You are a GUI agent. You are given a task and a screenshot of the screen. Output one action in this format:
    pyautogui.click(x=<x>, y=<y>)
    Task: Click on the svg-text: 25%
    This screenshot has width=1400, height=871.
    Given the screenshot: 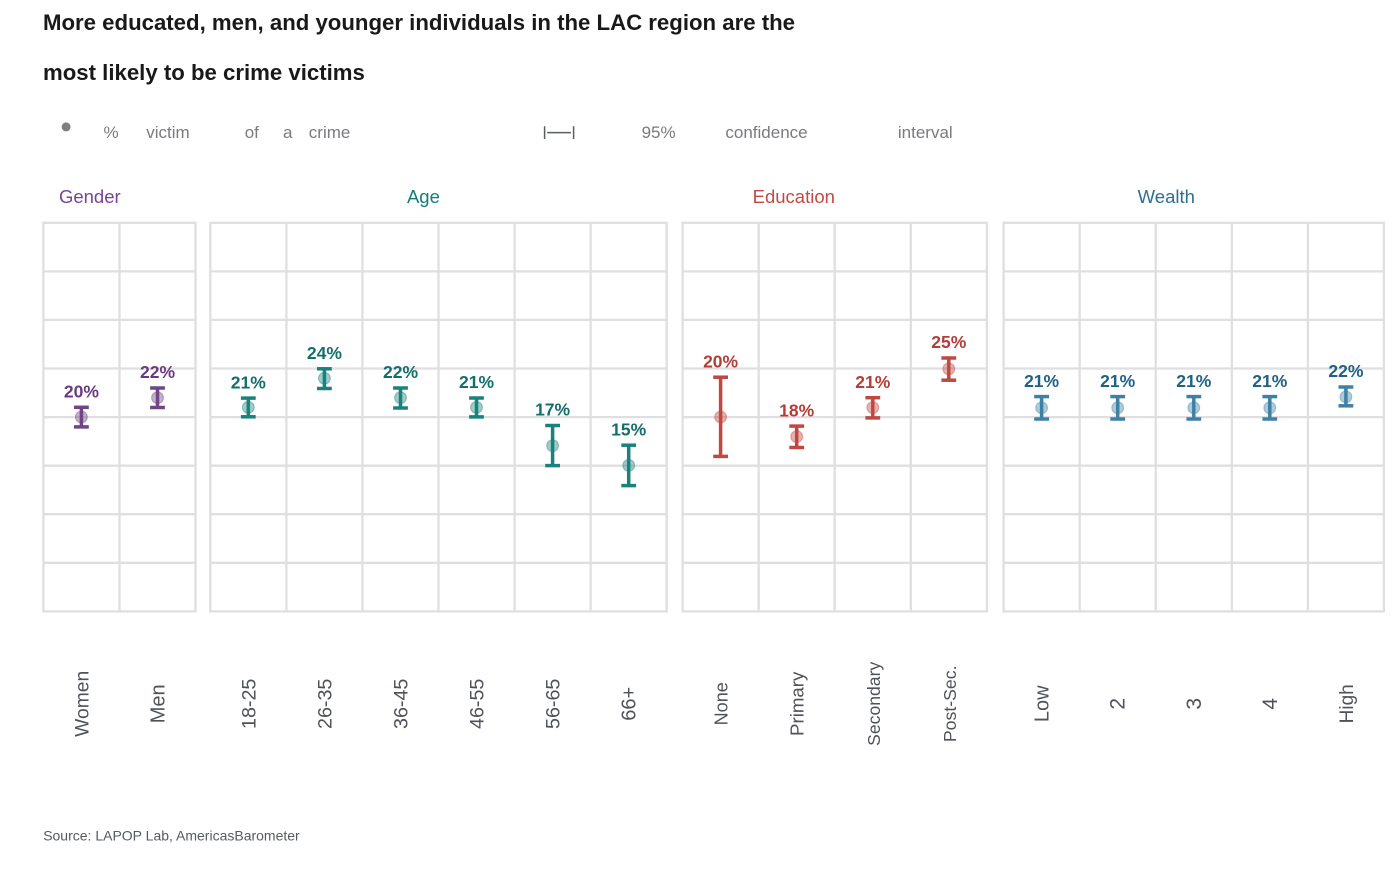 What is the action you would take?
    pyautogui.click(x=948, y=342)
    